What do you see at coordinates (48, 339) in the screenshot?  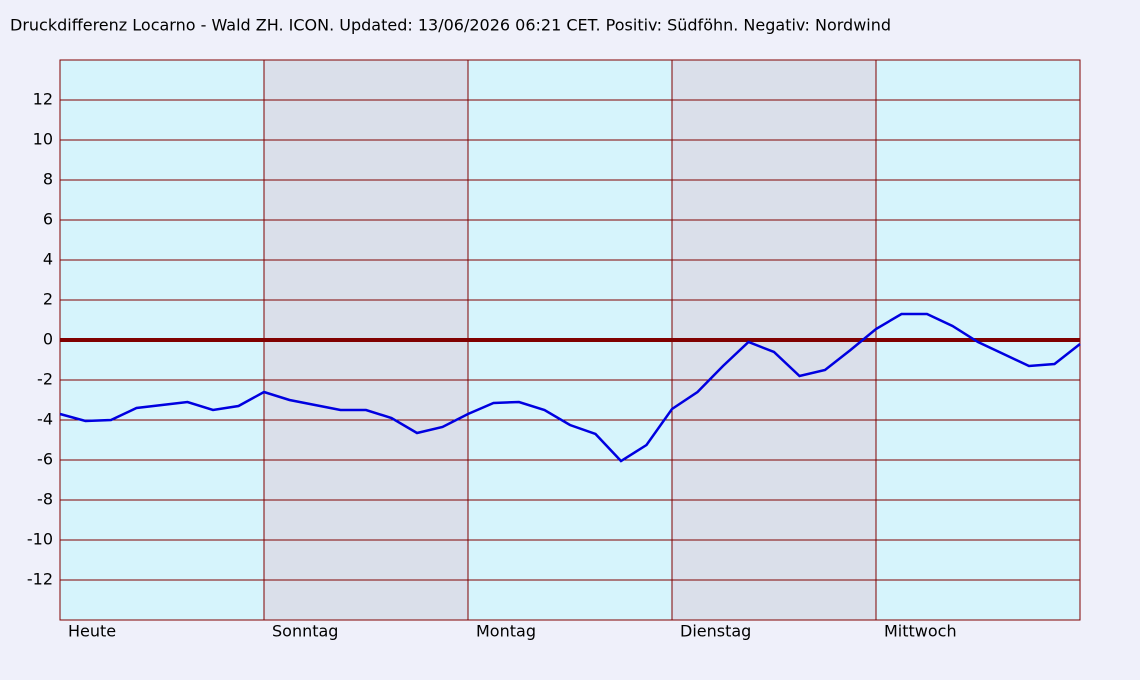 I see `y-tick-label: 0` at bounding box center [48, 339].